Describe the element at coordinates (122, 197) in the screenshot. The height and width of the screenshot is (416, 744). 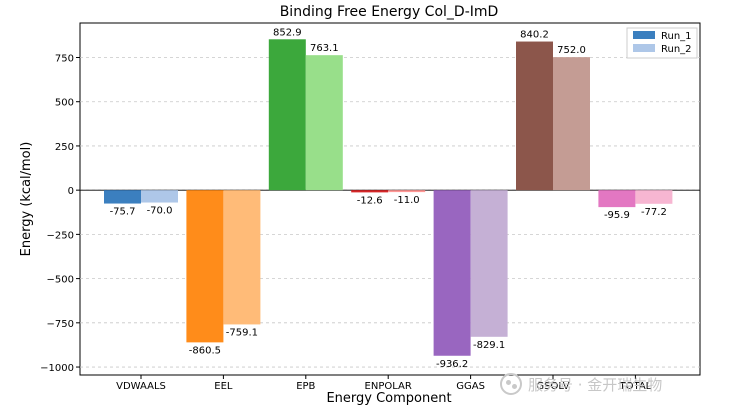
I see `bar-run-1-vdwaals` at that location.